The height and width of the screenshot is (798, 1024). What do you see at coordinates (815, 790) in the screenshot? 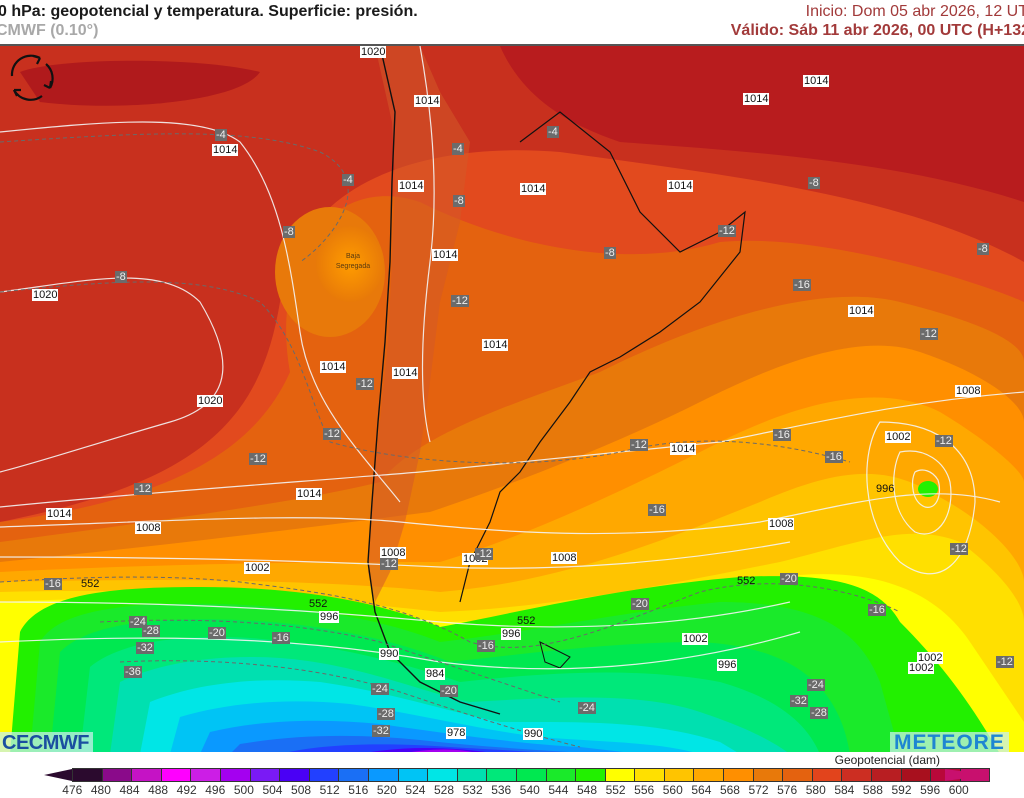
I see `legend-tick: 580` at bounding box center [815, 790].